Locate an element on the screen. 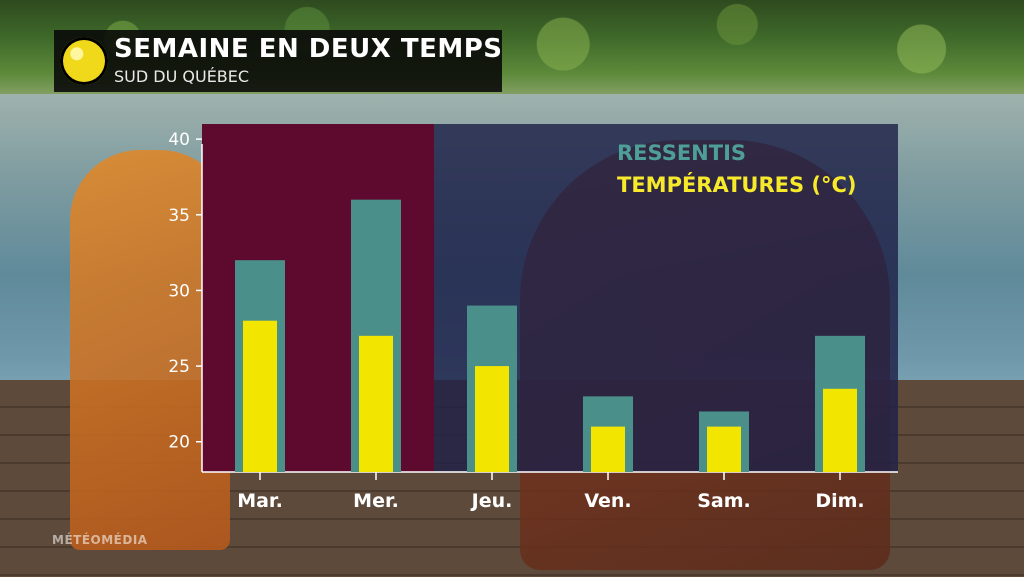 Image resolution: width=1024 pixels, height=577 pixels. page-title: SEMAINE EN DEUX TEMPS is located at coordinates (308, 49).